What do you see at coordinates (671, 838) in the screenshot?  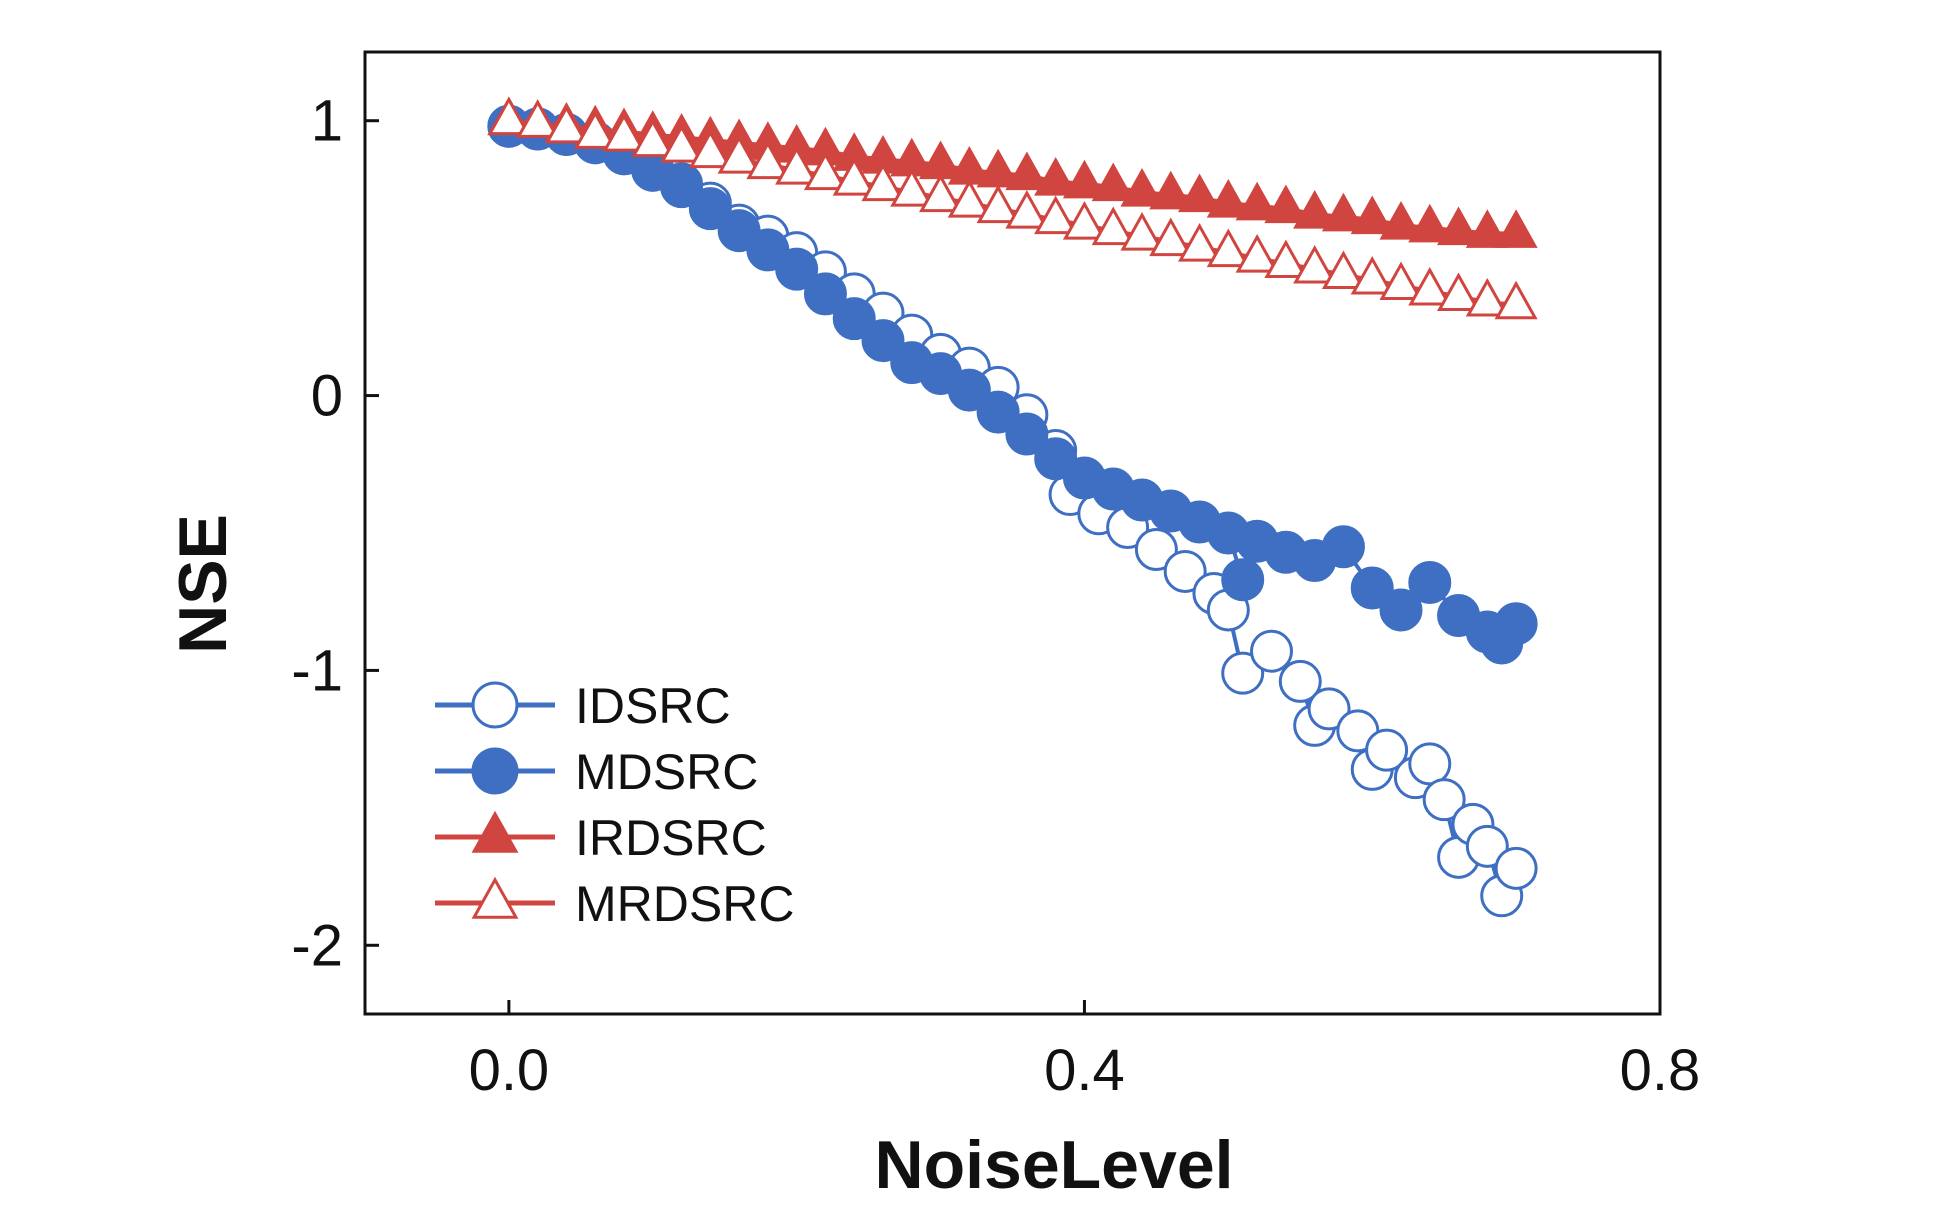 I see `legend-label: IRDSRC` at bounding box center [671, 838].